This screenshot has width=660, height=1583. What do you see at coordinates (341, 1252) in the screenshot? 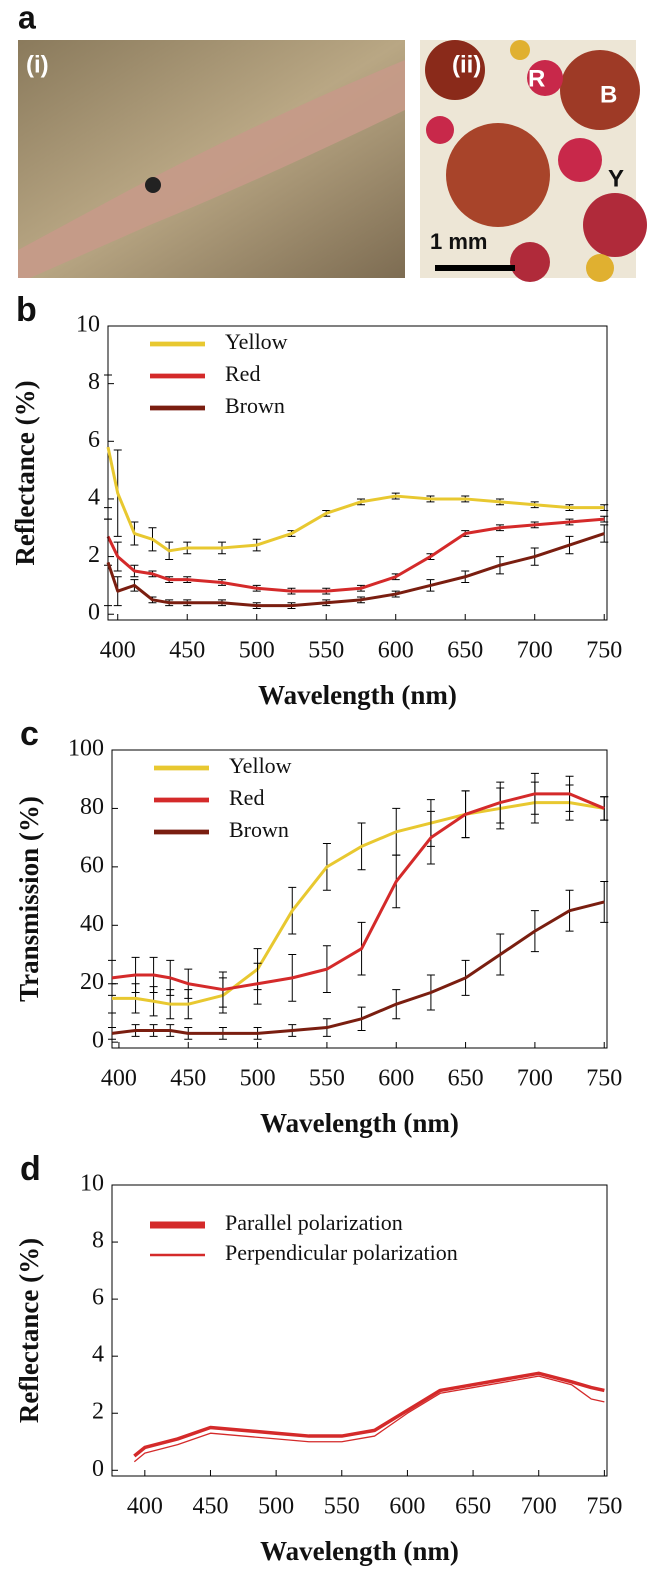
I see `legend-label: Perpendicular polarization` at bounding box center [341, 1252].